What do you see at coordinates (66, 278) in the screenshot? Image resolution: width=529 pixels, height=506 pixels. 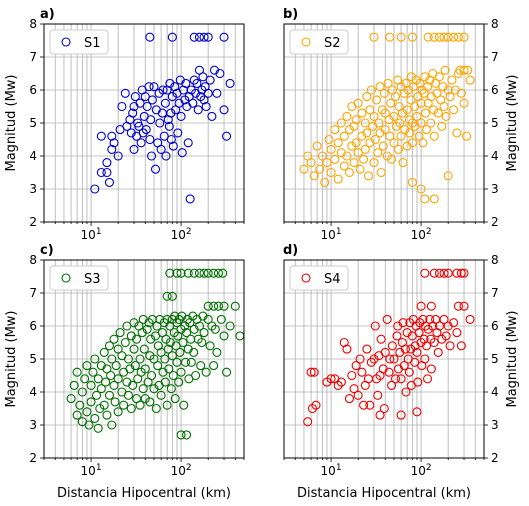 I see `legend-marker` at bounding box center [66, 278].